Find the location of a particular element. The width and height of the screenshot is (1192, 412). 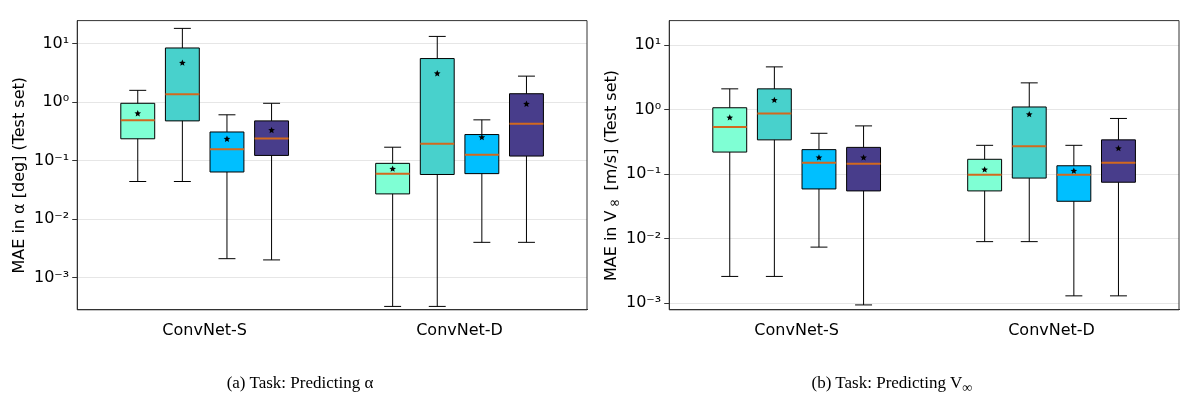

text: (a) Task: Predicting α is located at coordinates (300, 383).